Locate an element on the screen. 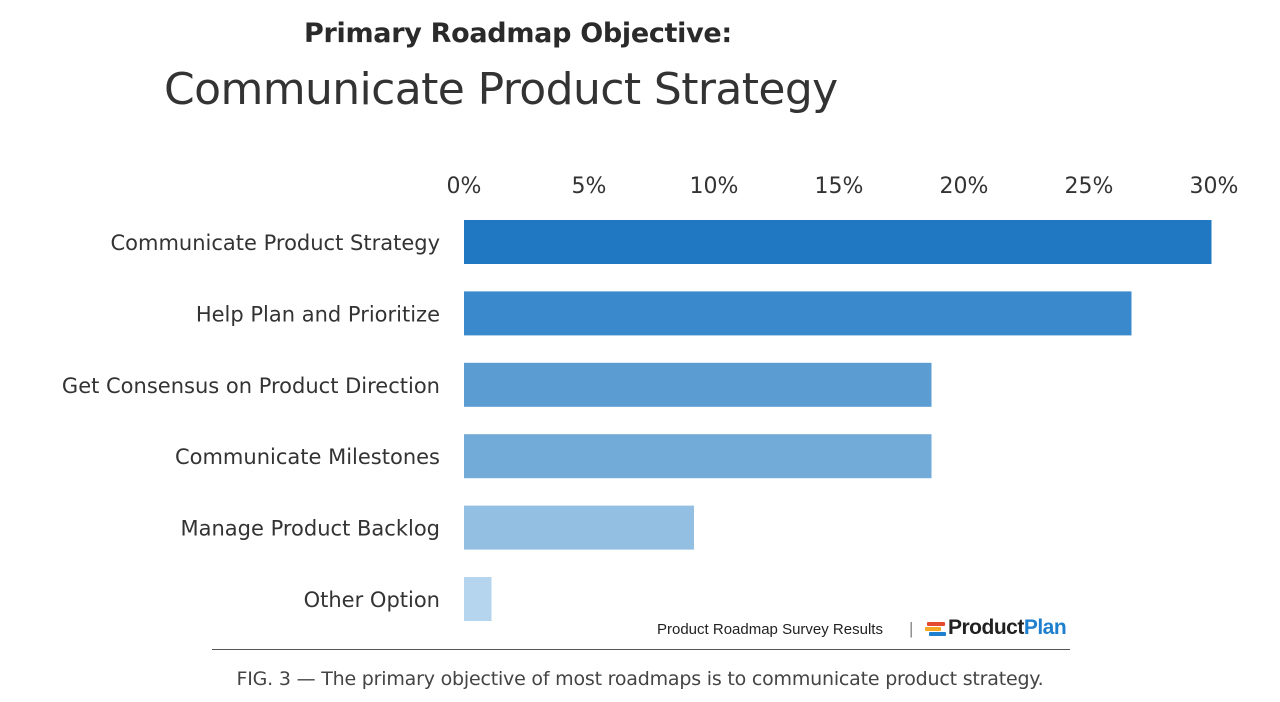 The height and width of the screenshot is (702, 1280). footer-source: Product Roadmap Survey Results is located at coordinates (770, 629).